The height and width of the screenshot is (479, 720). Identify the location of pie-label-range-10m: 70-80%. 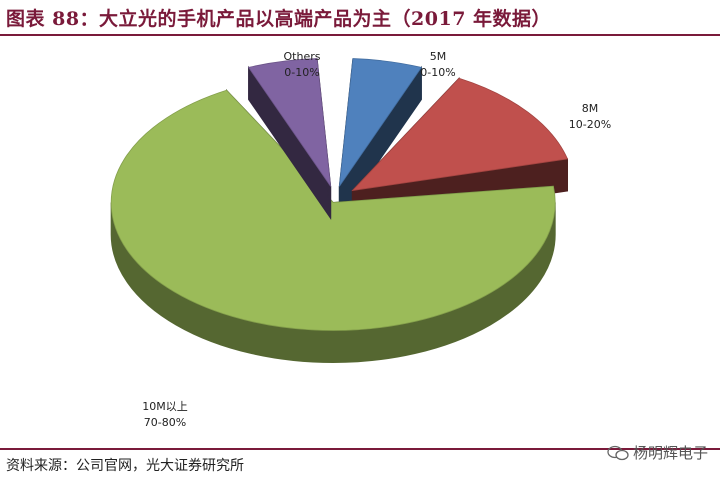
(165, 422).